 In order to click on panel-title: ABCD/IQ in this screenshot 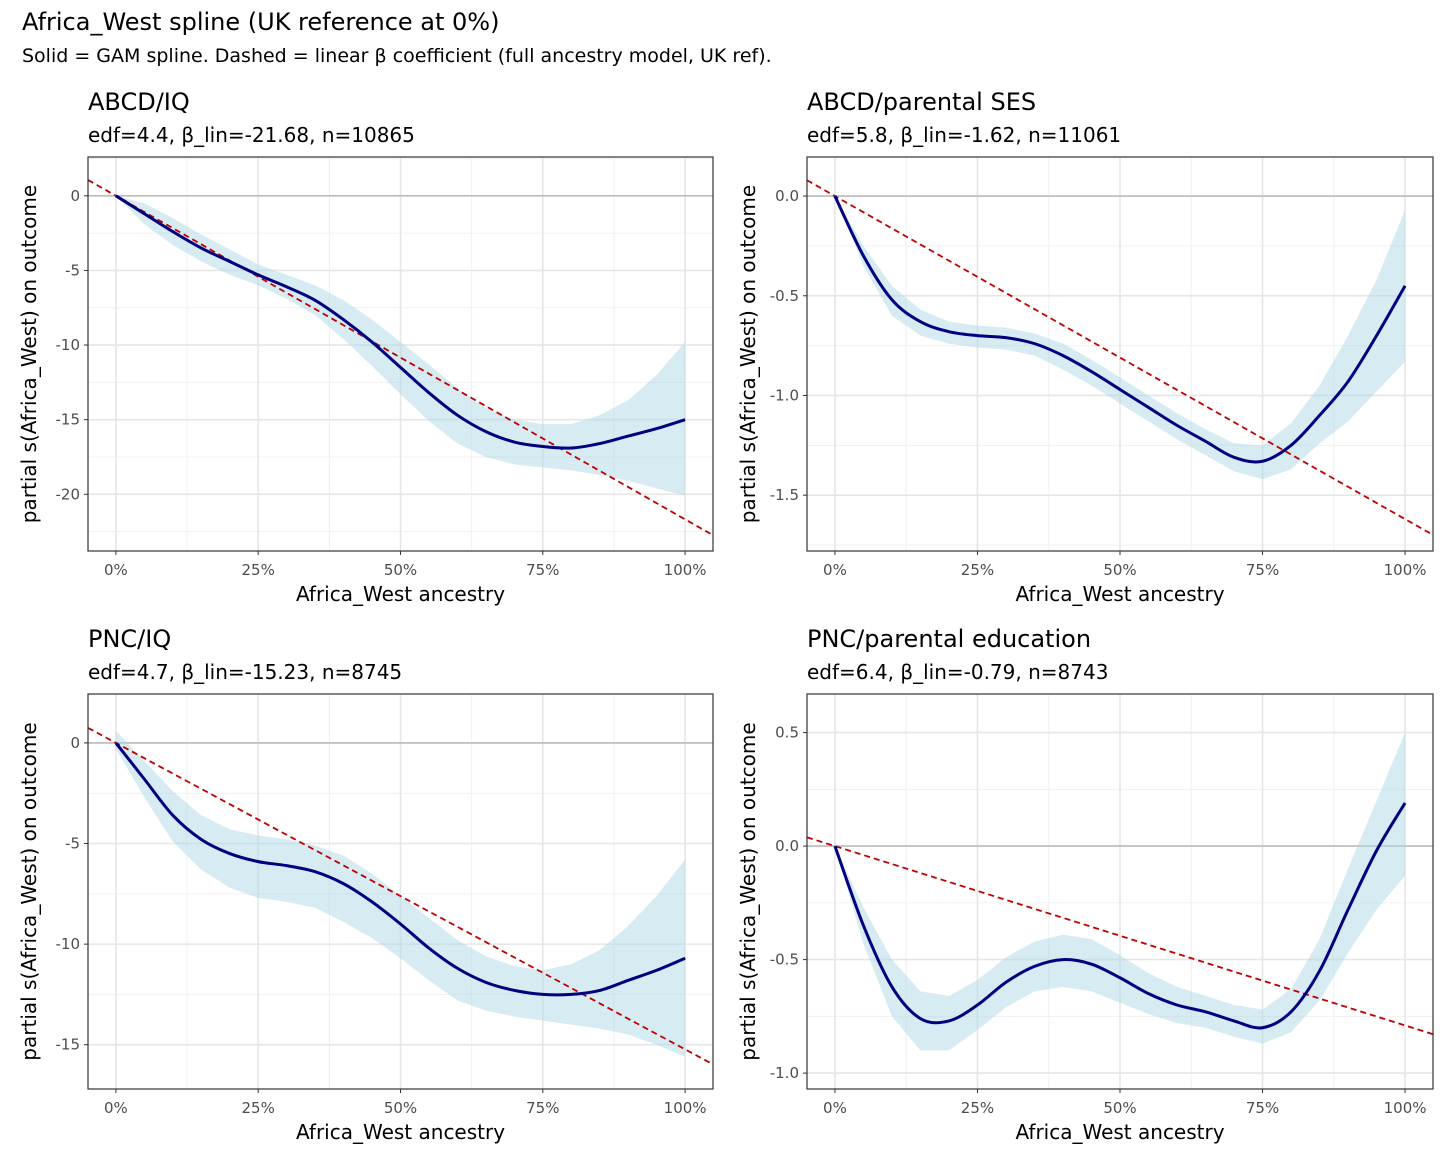, I will do `click(139, 102)`.